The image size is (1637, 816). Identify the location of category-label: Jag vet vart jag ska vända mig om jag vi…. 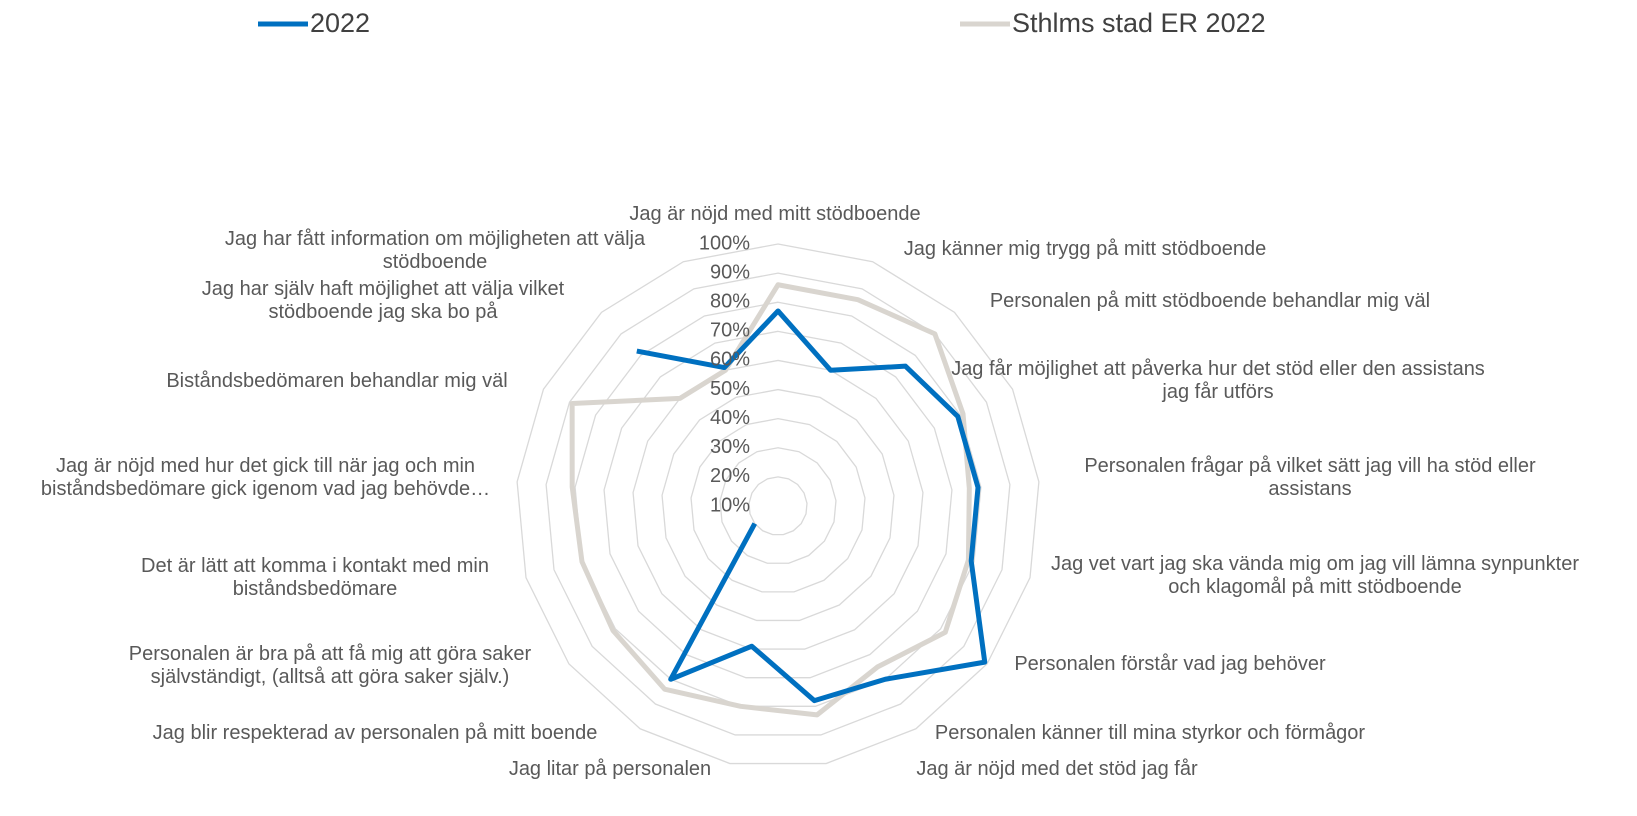
(1315, 575).